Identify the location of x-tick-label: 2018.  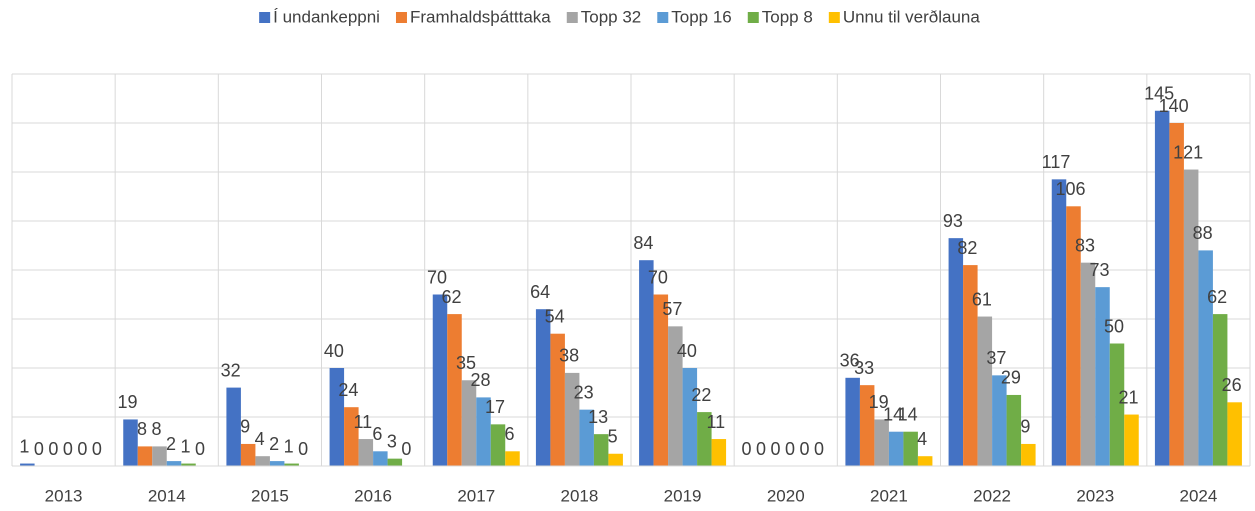
(580, 495).